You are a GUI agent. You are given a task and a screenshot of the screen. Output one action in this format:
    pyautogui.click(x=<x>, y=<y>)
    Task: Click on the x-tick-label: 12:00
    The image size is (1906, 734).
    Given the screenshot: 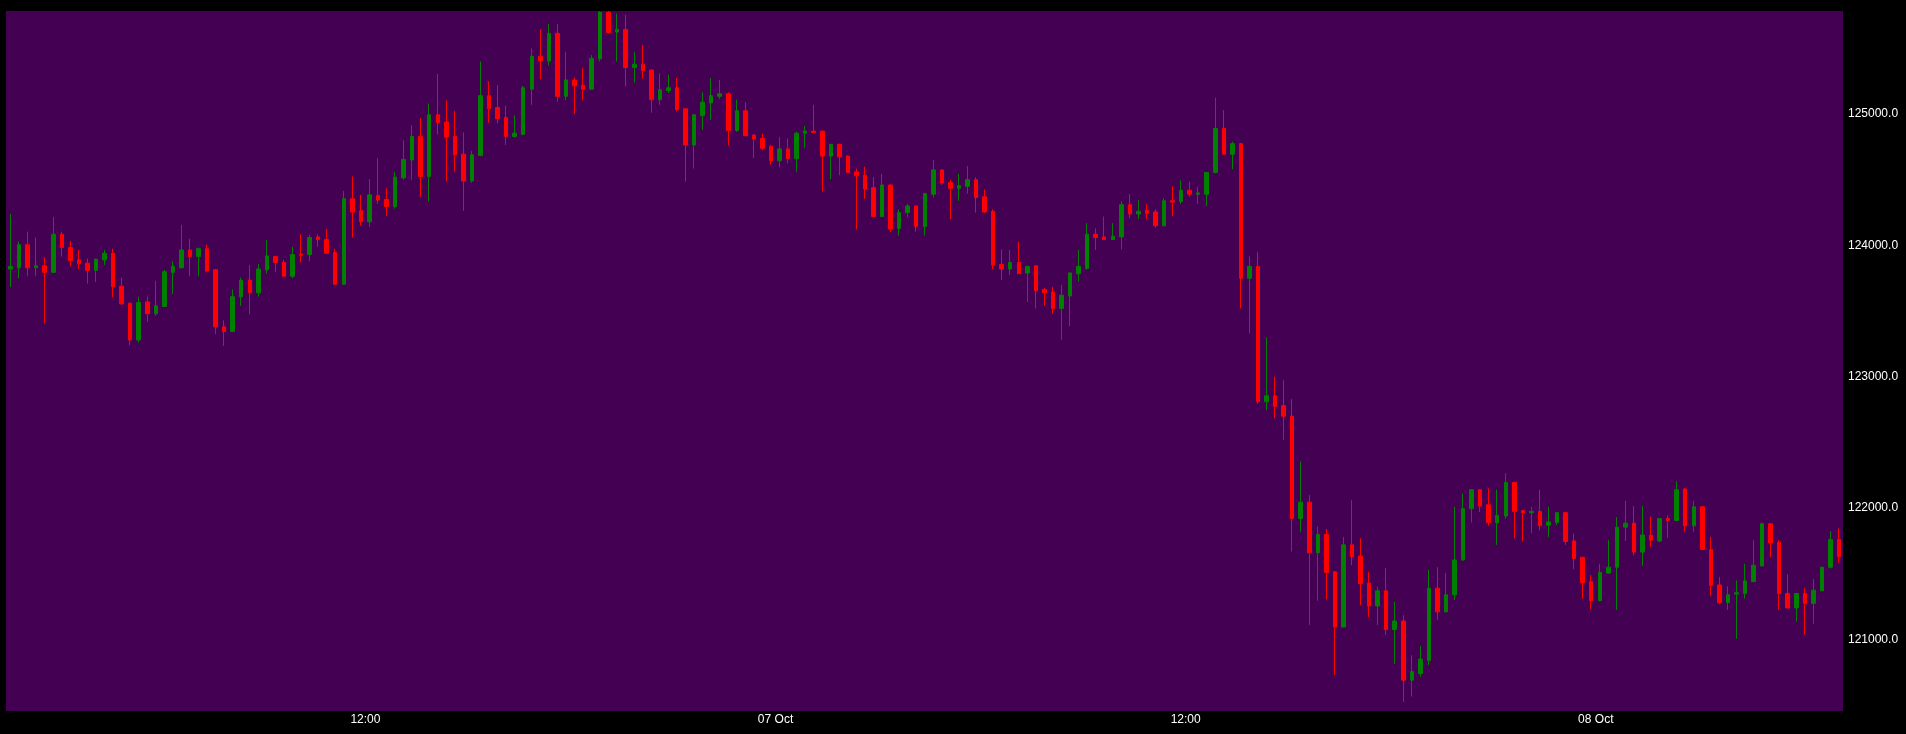 What is the action you would take?
    pyautogui.click(x=365, y=719)
    